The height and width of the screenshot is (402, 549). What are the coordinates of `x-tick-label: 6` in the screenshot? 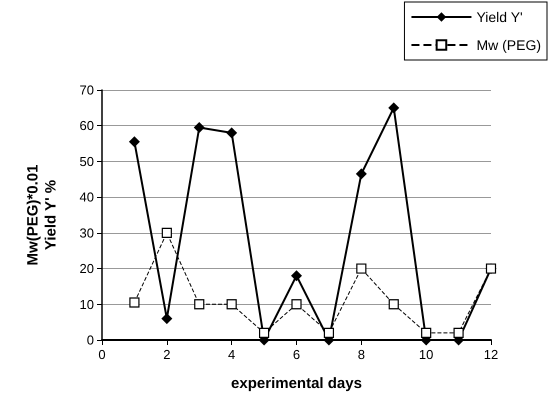 It's located at (296, 354).